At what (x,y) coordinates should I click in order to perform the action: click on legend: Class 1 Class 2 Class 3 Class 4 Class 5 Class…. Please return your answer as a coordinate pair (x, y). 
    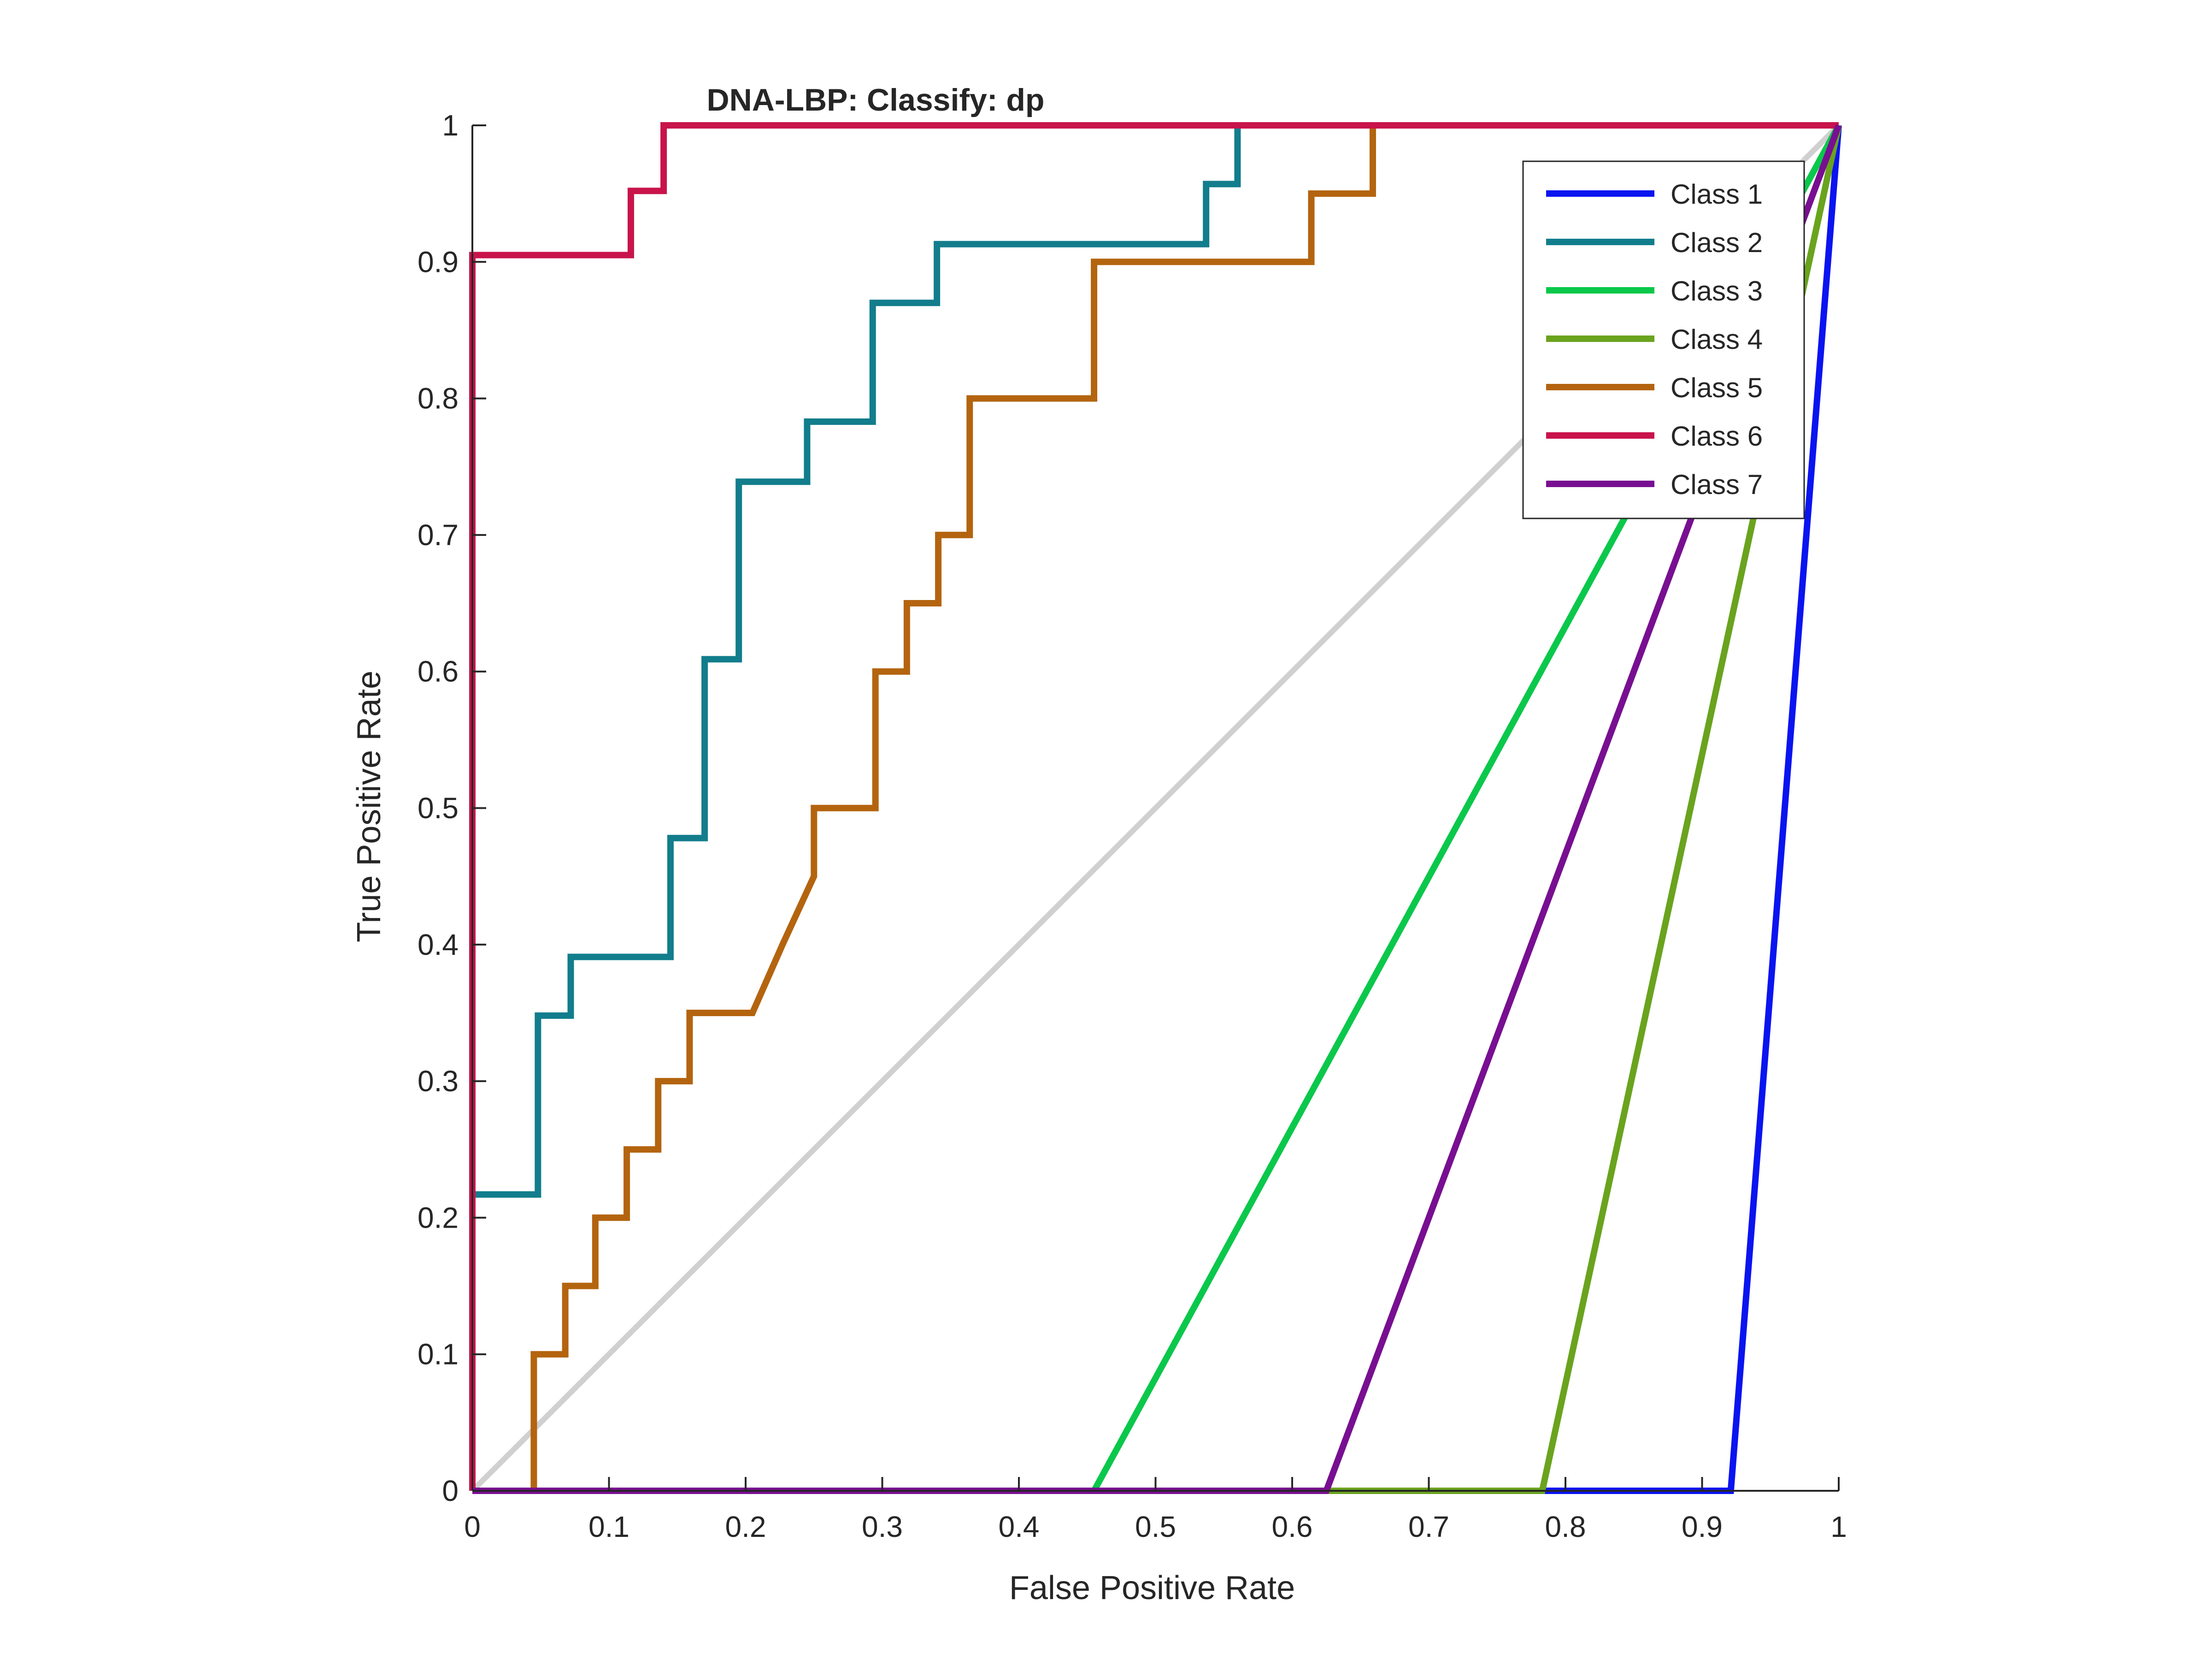
    Looking at the image, I should click on (1663, 339).